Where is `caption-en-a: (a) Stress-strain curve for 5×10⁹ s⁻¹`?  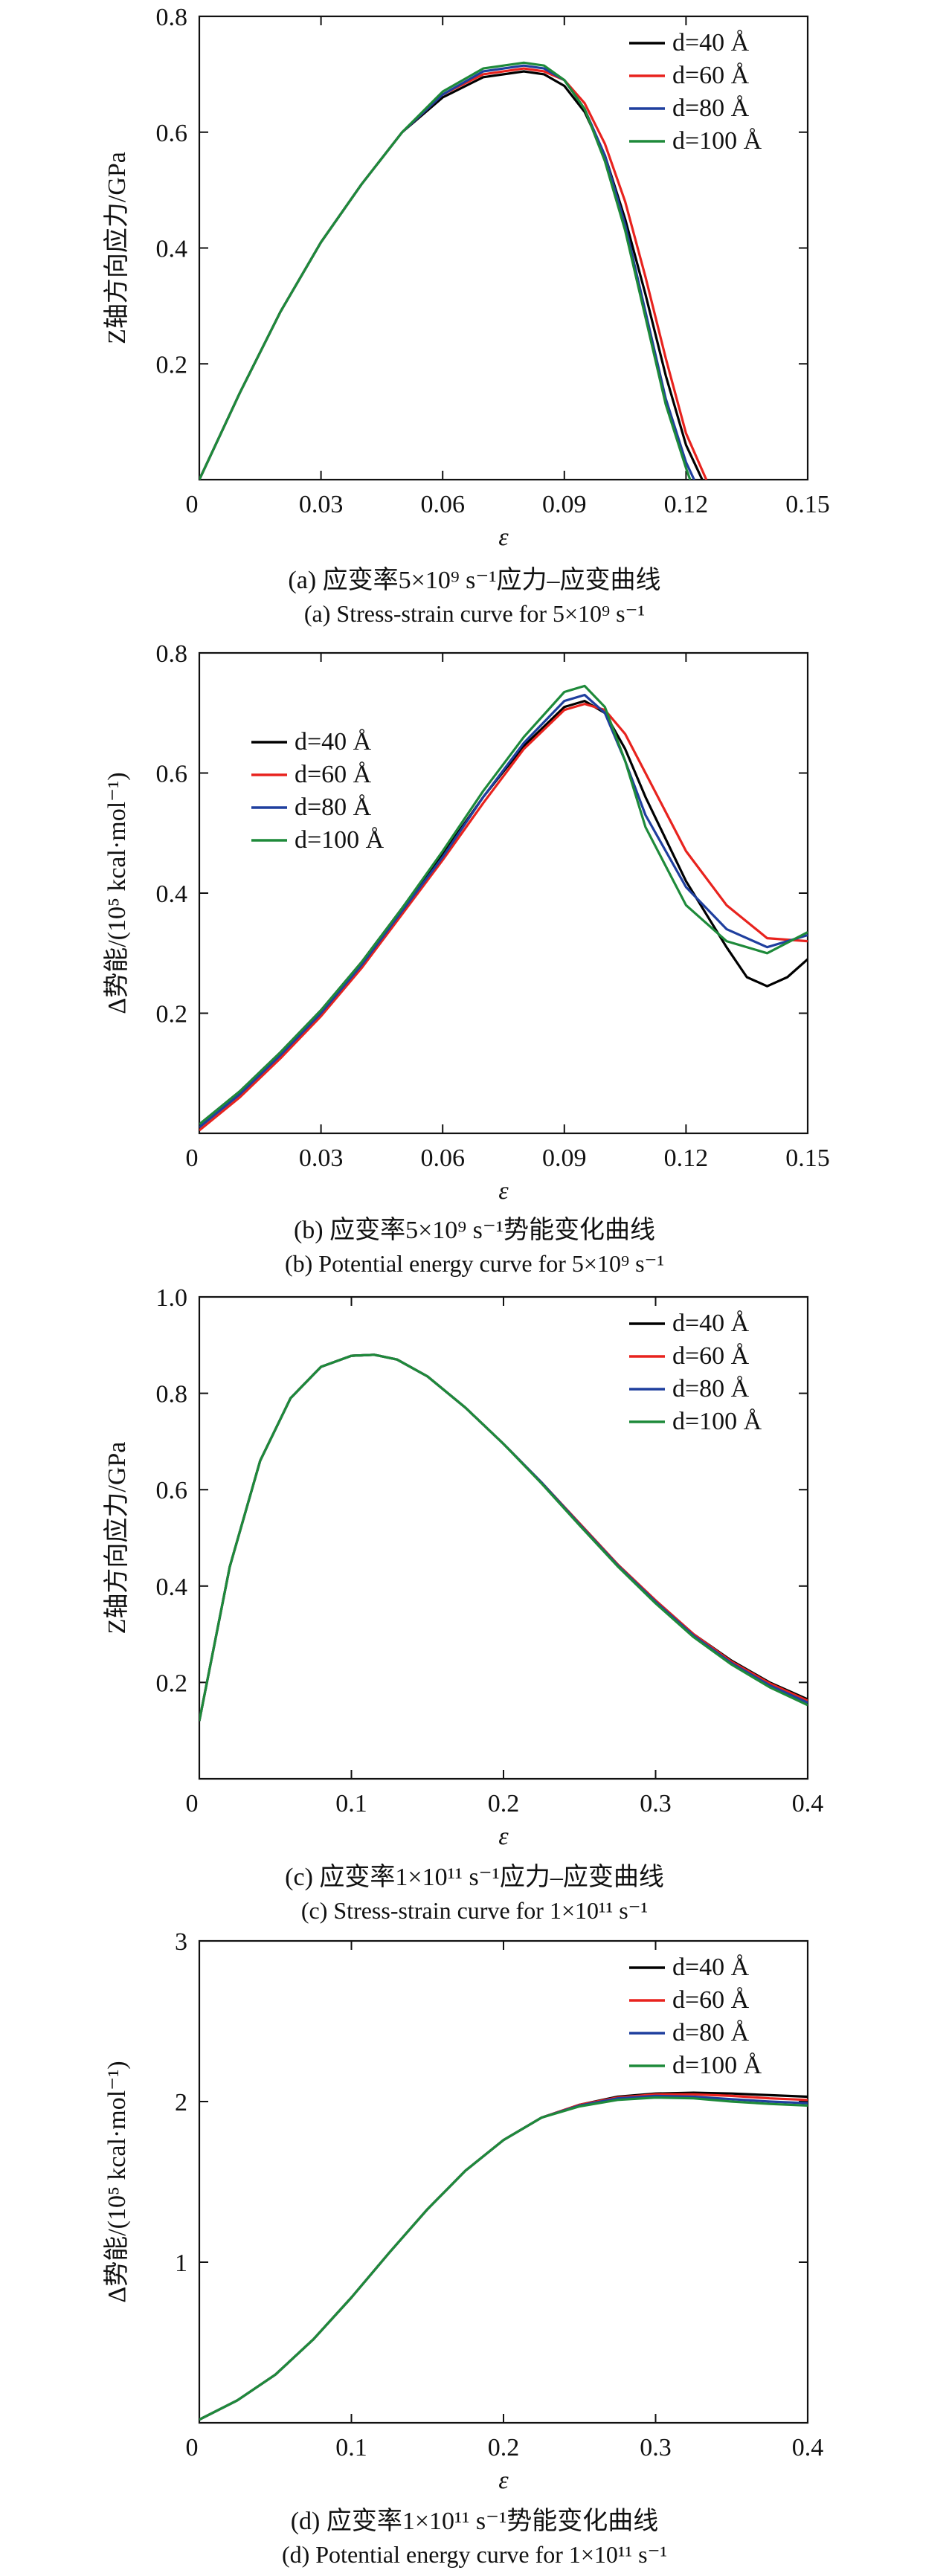
caption-en-a: (a) Stress-strain curve for 5×10⁹ s⁻¹ is located at coordinates (474, 613).